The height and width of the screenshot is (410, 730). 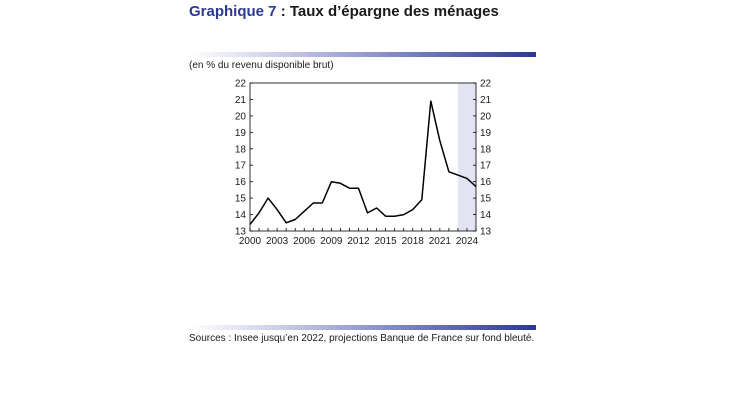 What do you see at coordinates (486, 84) in the screenshot?
I see `y-tick-label-right: 22` at bounding box center [486, 84].